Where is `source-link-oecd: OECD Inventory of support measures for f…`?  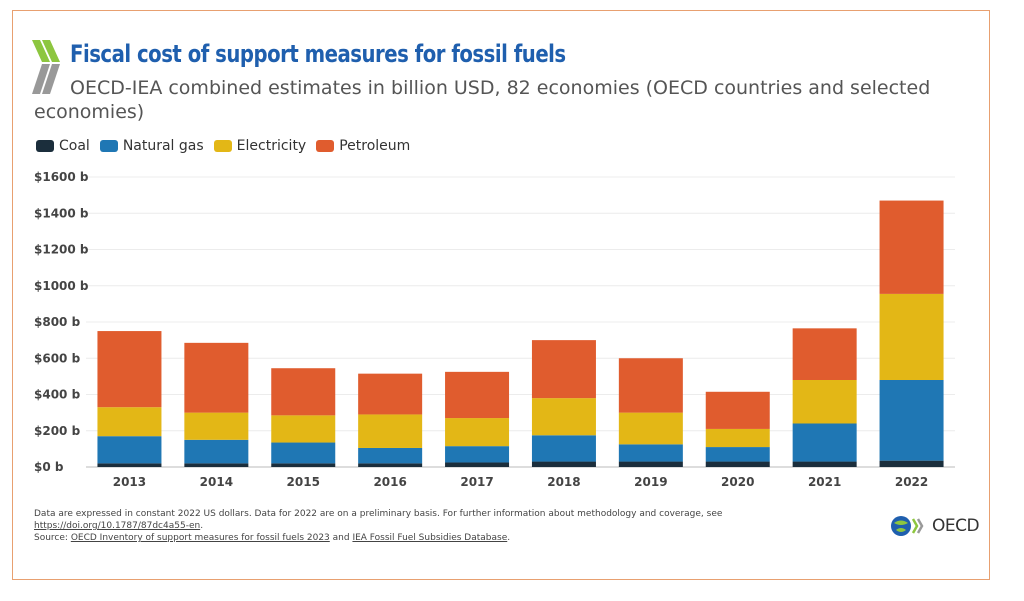
source-link-oecd: OECD Inventory of support measures for f… is located at coordinates (200, 538).